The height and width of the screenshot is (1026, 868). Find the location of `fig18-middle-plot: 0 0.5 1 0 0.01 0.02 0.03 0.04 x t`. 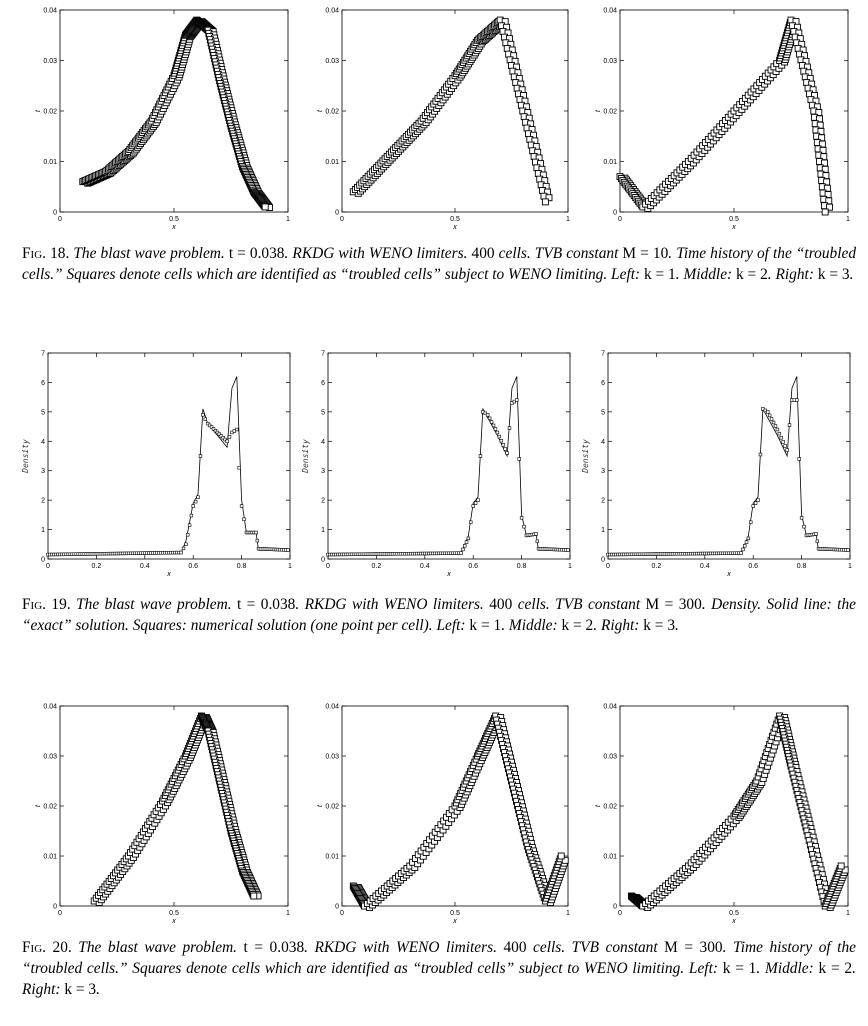

fig18-middle-plot: 0 0.5 1 0 0.01 0.02 0.03 0.04 x t is located at coordinates (443, 120).